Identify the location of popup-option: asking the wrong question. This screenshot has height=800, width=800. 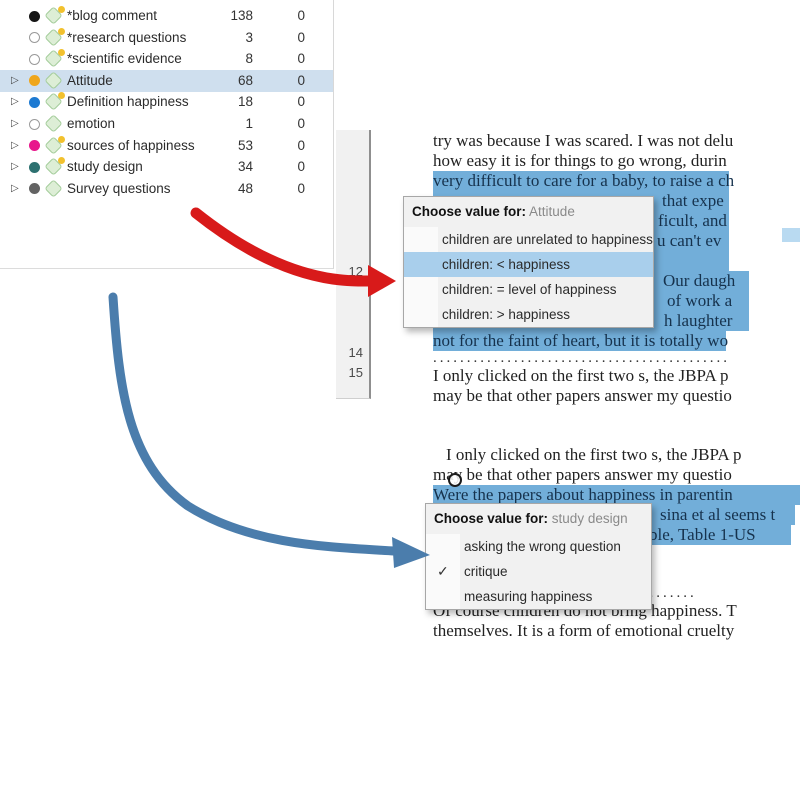
(538, 546).